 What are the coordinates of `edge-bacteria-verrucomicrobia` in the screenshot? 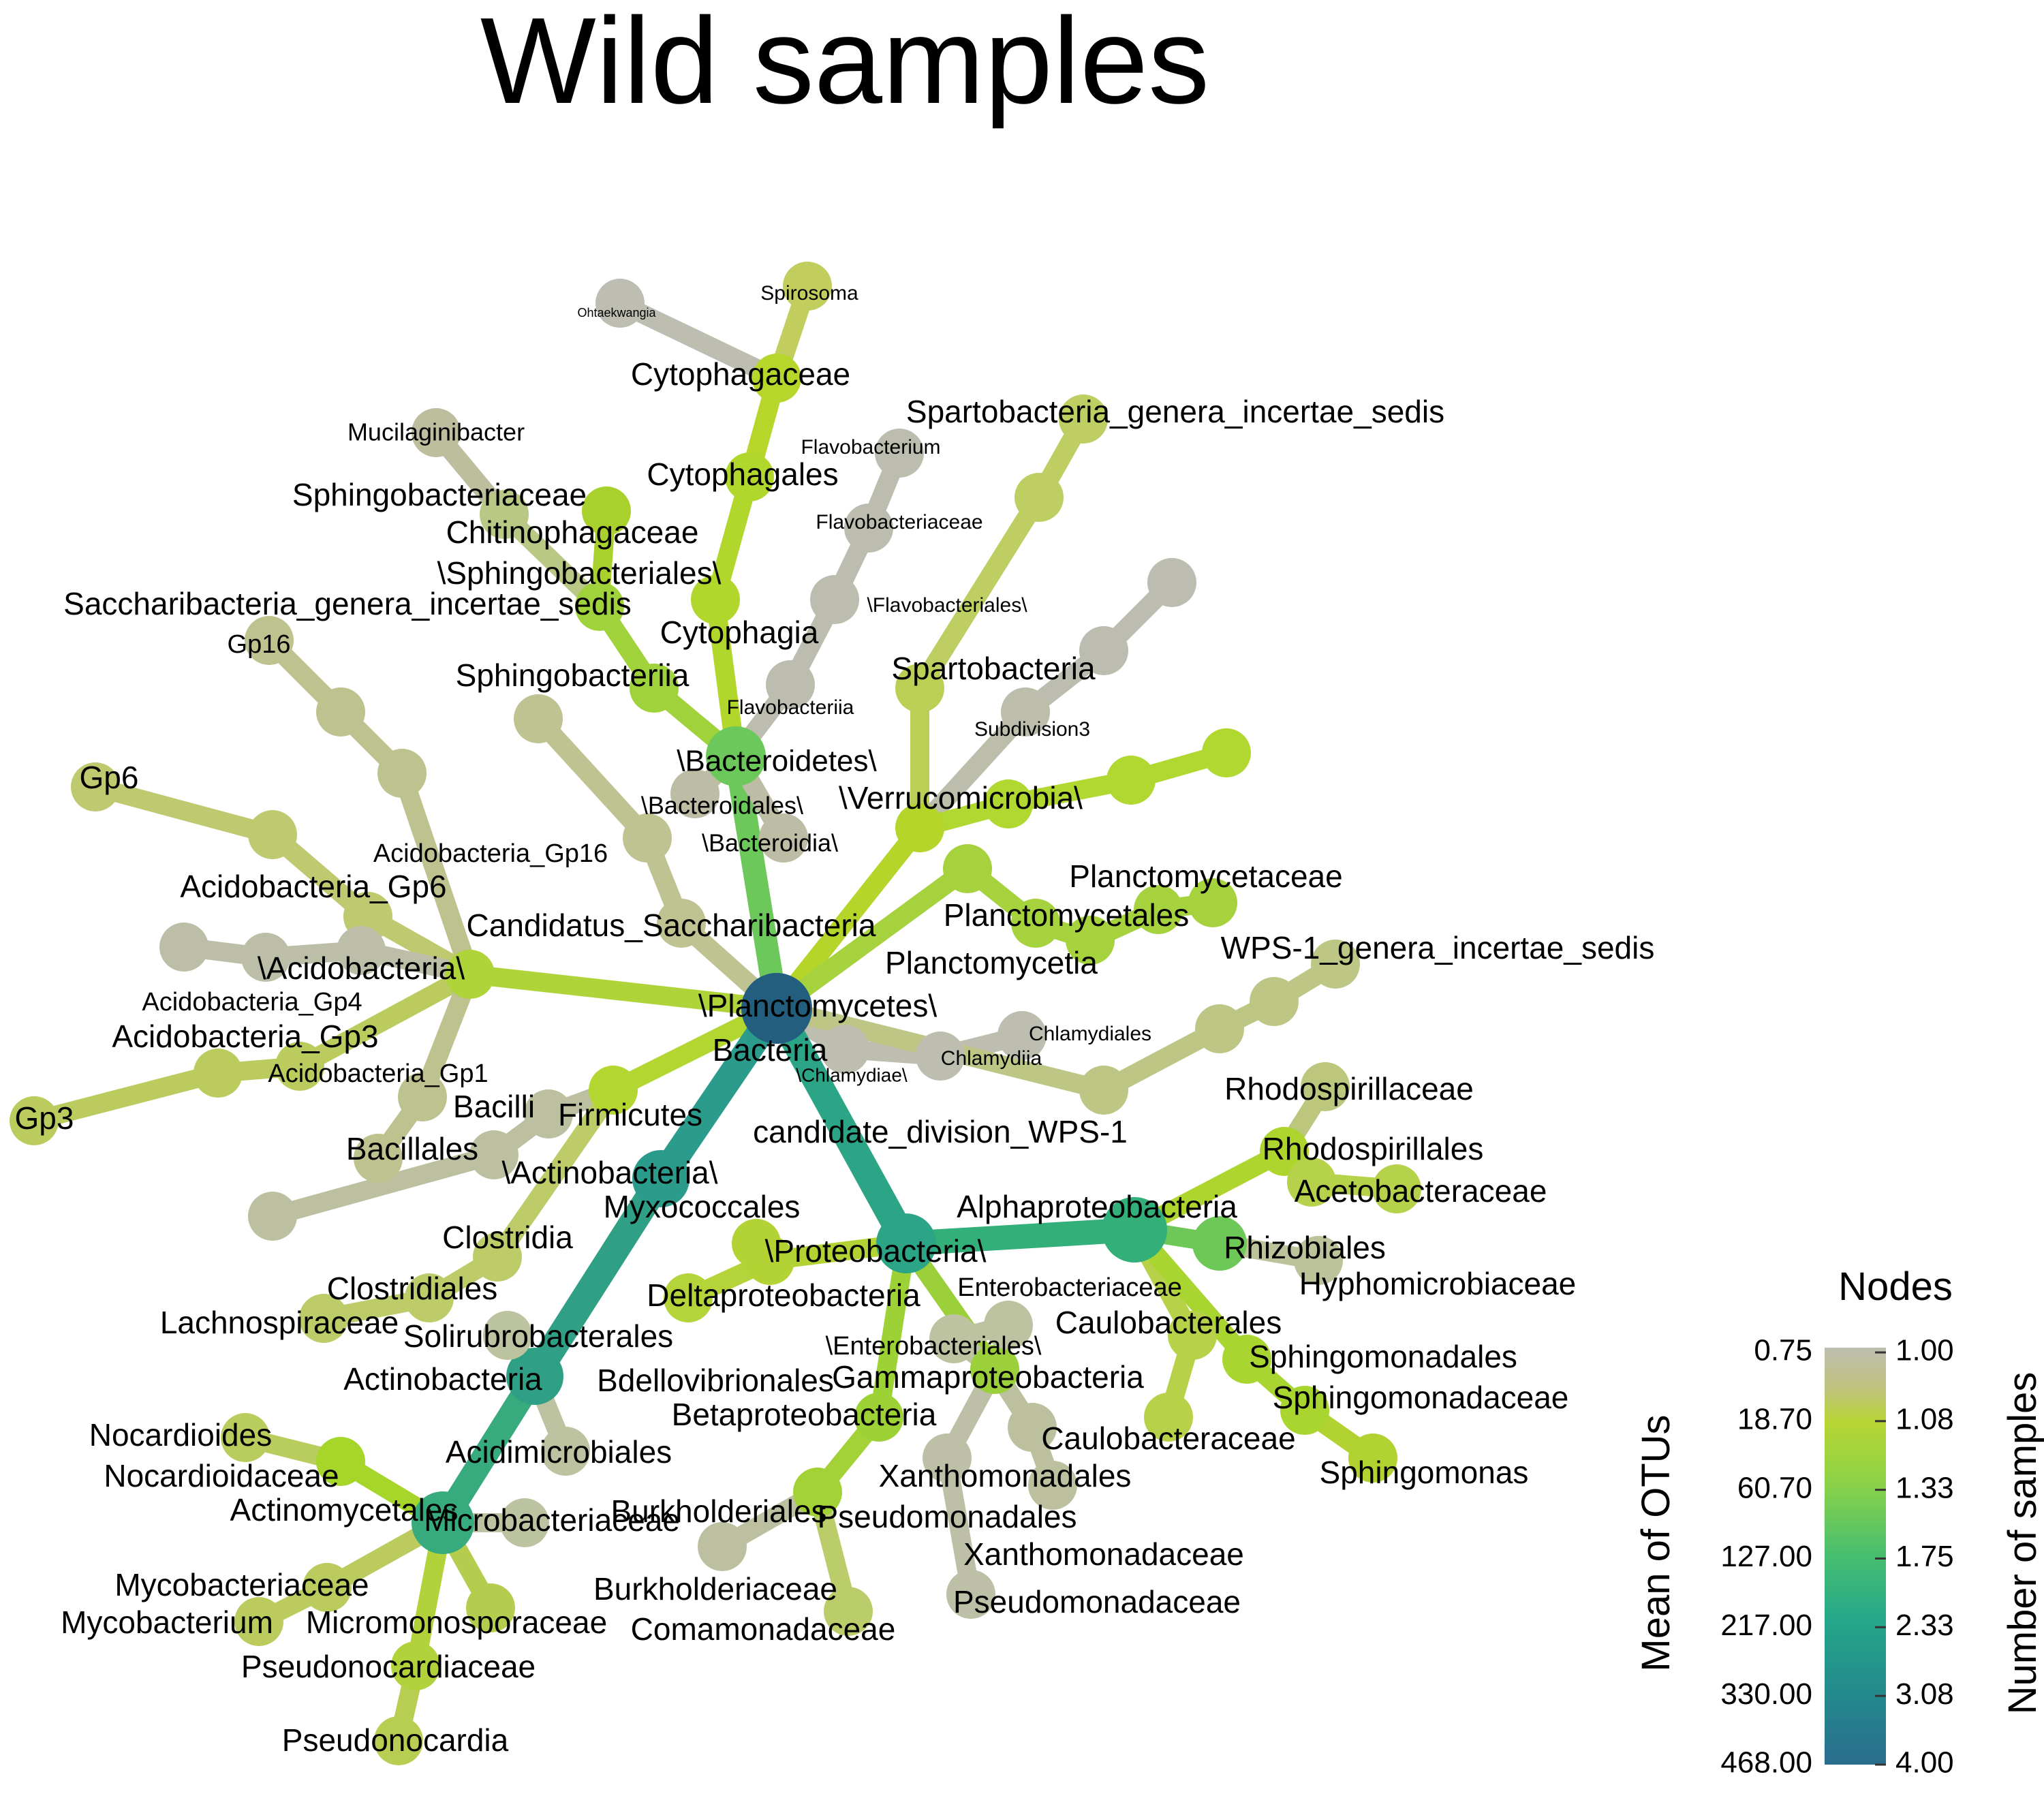 It's located at (848, 918).